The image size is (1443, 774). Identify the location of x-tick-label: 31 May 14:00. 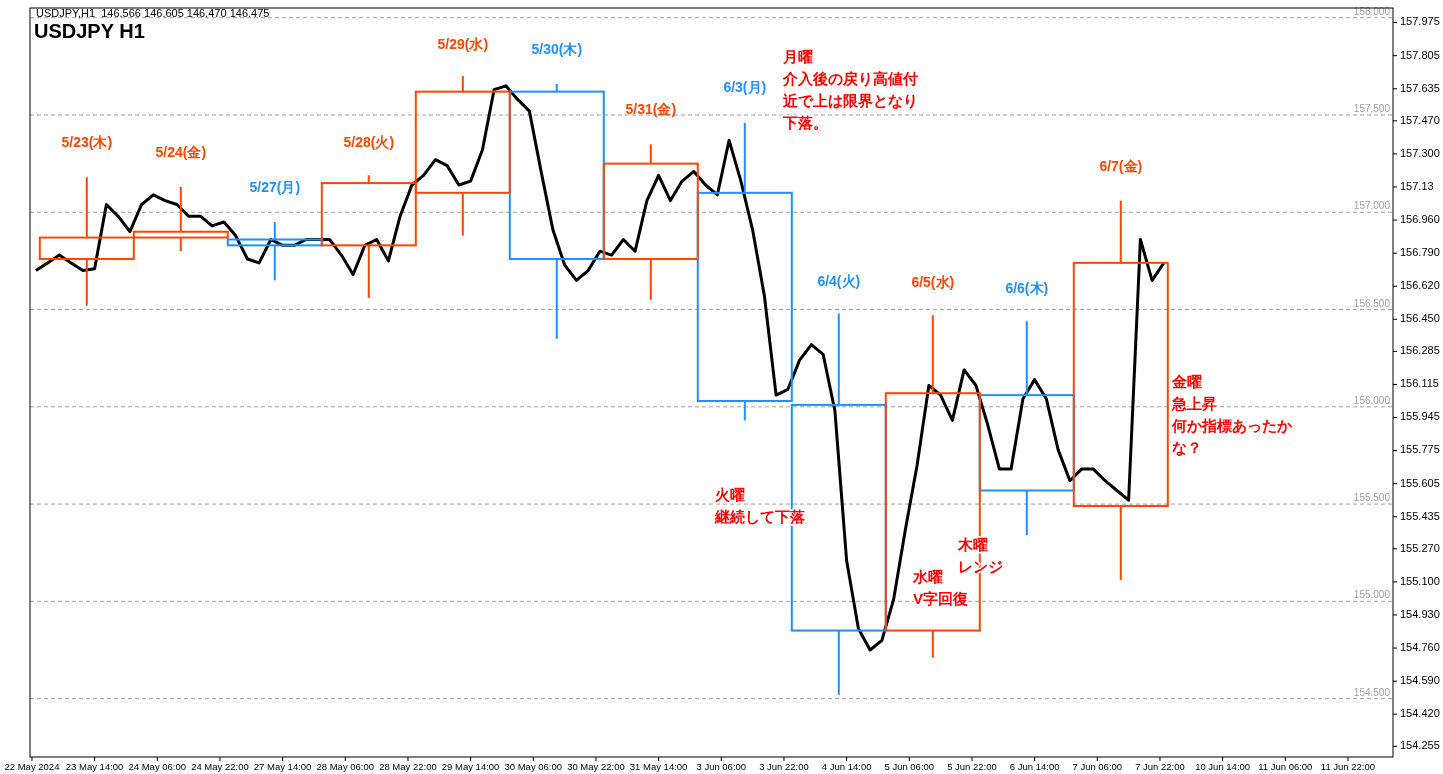
(658, 766).